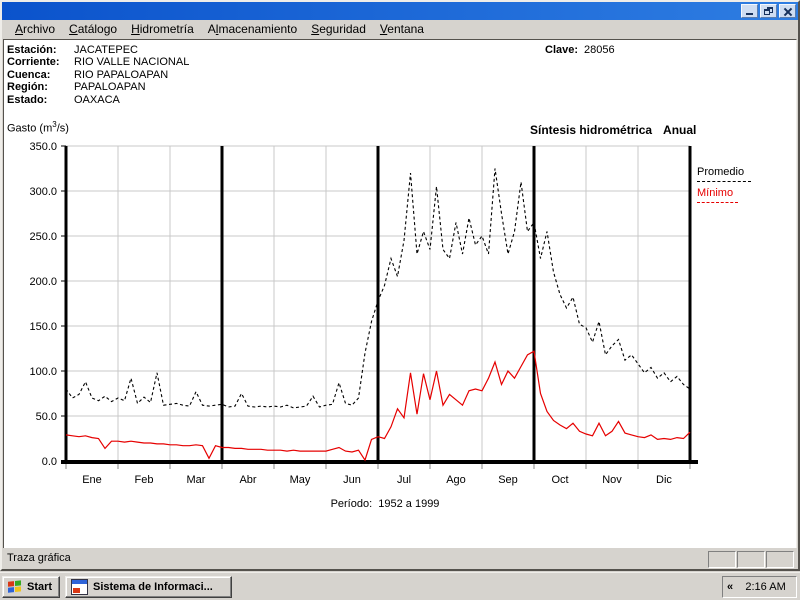 This screenshot has height=600, width=800. What do you see at coordinates (580, 50) in the screenshot?
I see `station-key: Clave: 28056` at bounding box center [580, 50].